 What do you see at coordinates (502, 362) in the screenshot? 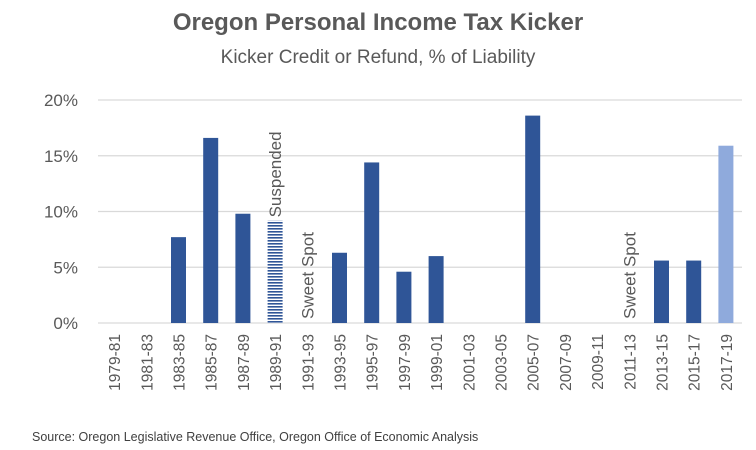
I see `x-tick-label: 2003-05` at bounding box center [502, 362].